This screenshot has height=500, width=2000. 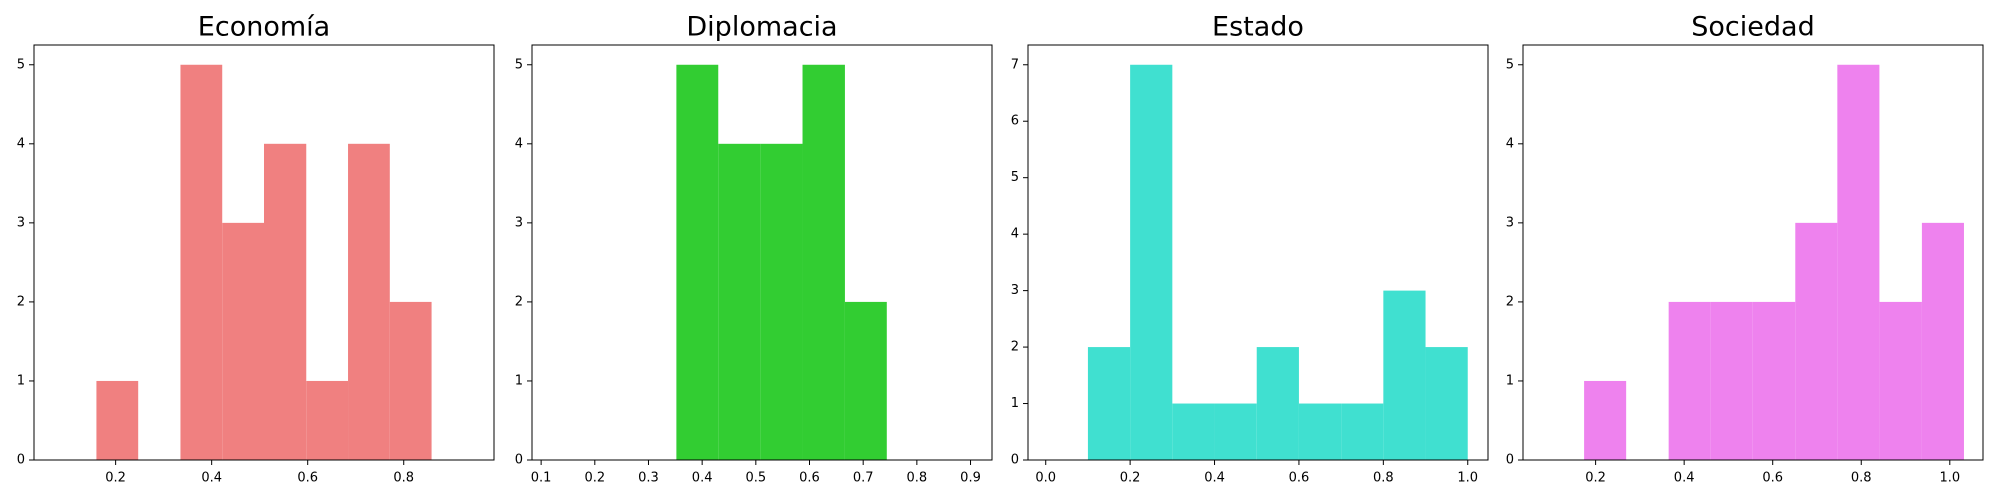 I want to click on y-tick-label: 7, so click(x=1015, y=64).